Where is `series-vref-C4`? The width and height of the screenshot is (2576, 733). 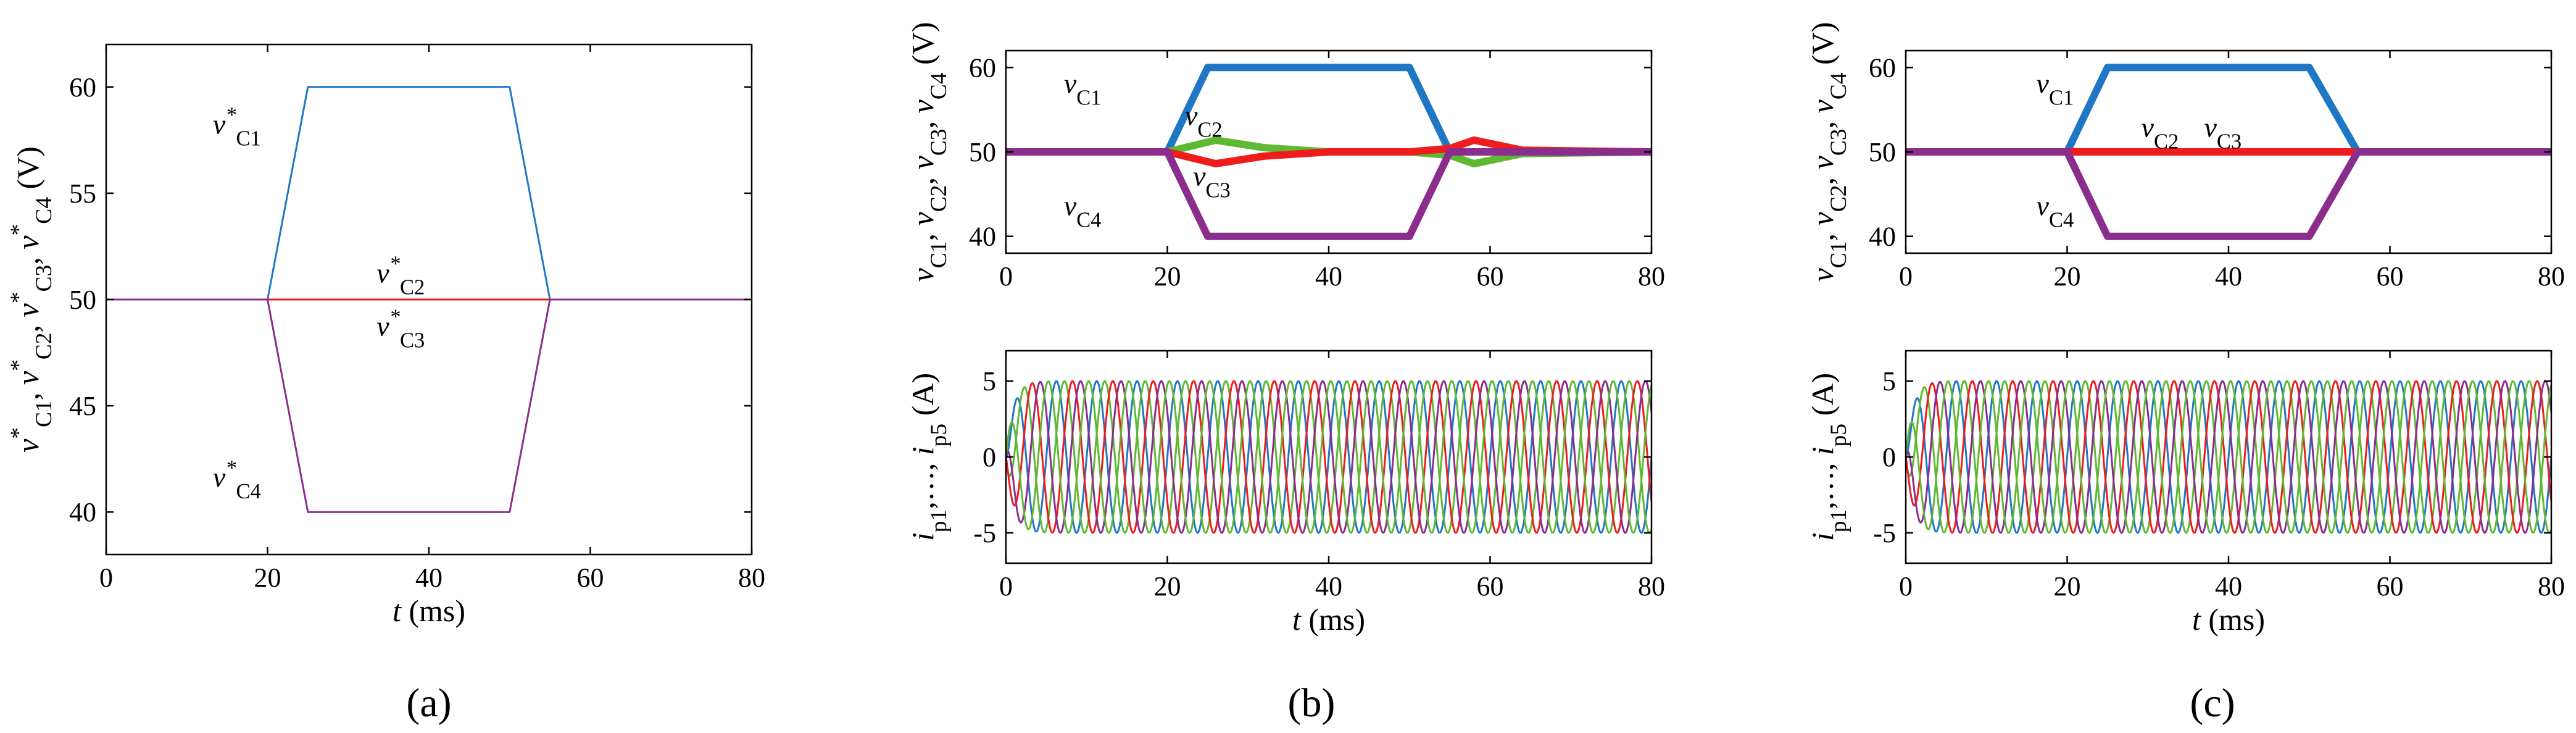 series-vref-C4 is located at coordinates (429, 405).